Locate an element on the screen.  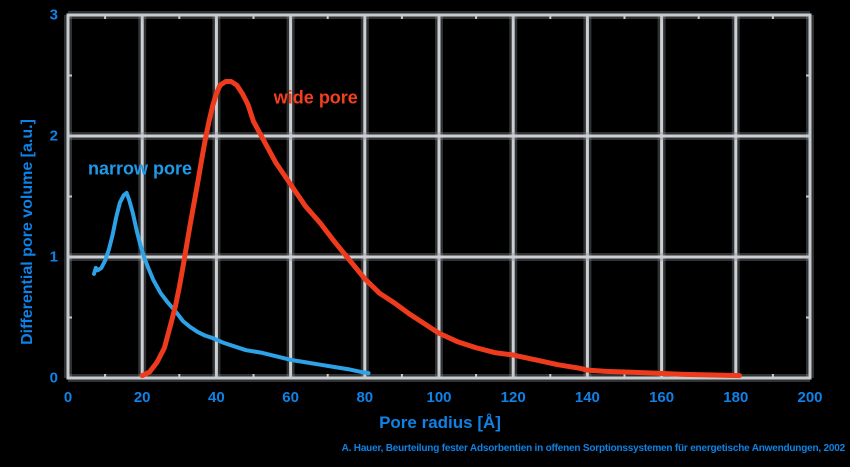
wide-pore-series-label: wide pore is located at coordinates (315, 97).